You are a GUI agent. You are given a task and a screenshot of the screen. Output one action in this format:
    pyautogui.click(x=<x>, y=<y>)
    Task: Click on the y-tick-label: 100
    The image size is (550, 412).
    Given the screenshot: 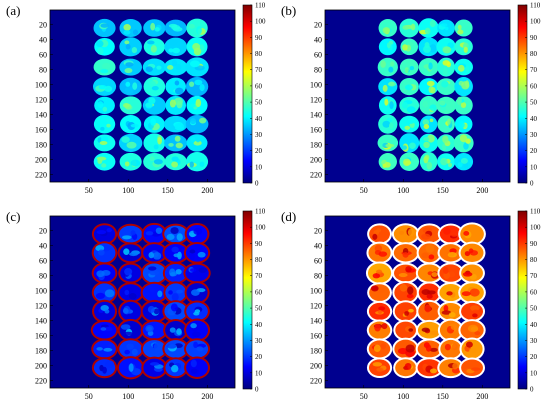 What is the action you would take?
    pyautogui.click(x=316, y=84)
    